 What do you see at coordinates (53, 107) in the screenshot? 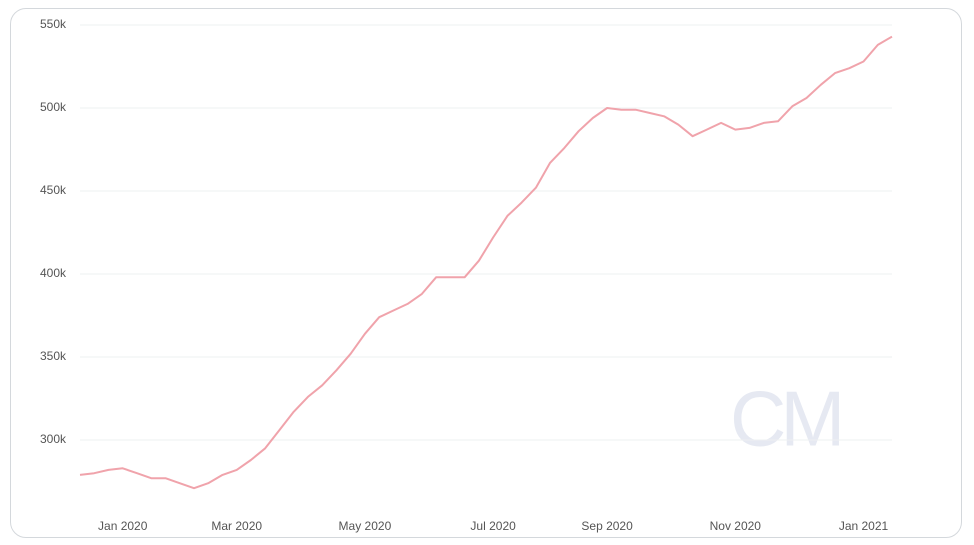
I see `y-tick-label: 500k` at bounding box center [53, 107].